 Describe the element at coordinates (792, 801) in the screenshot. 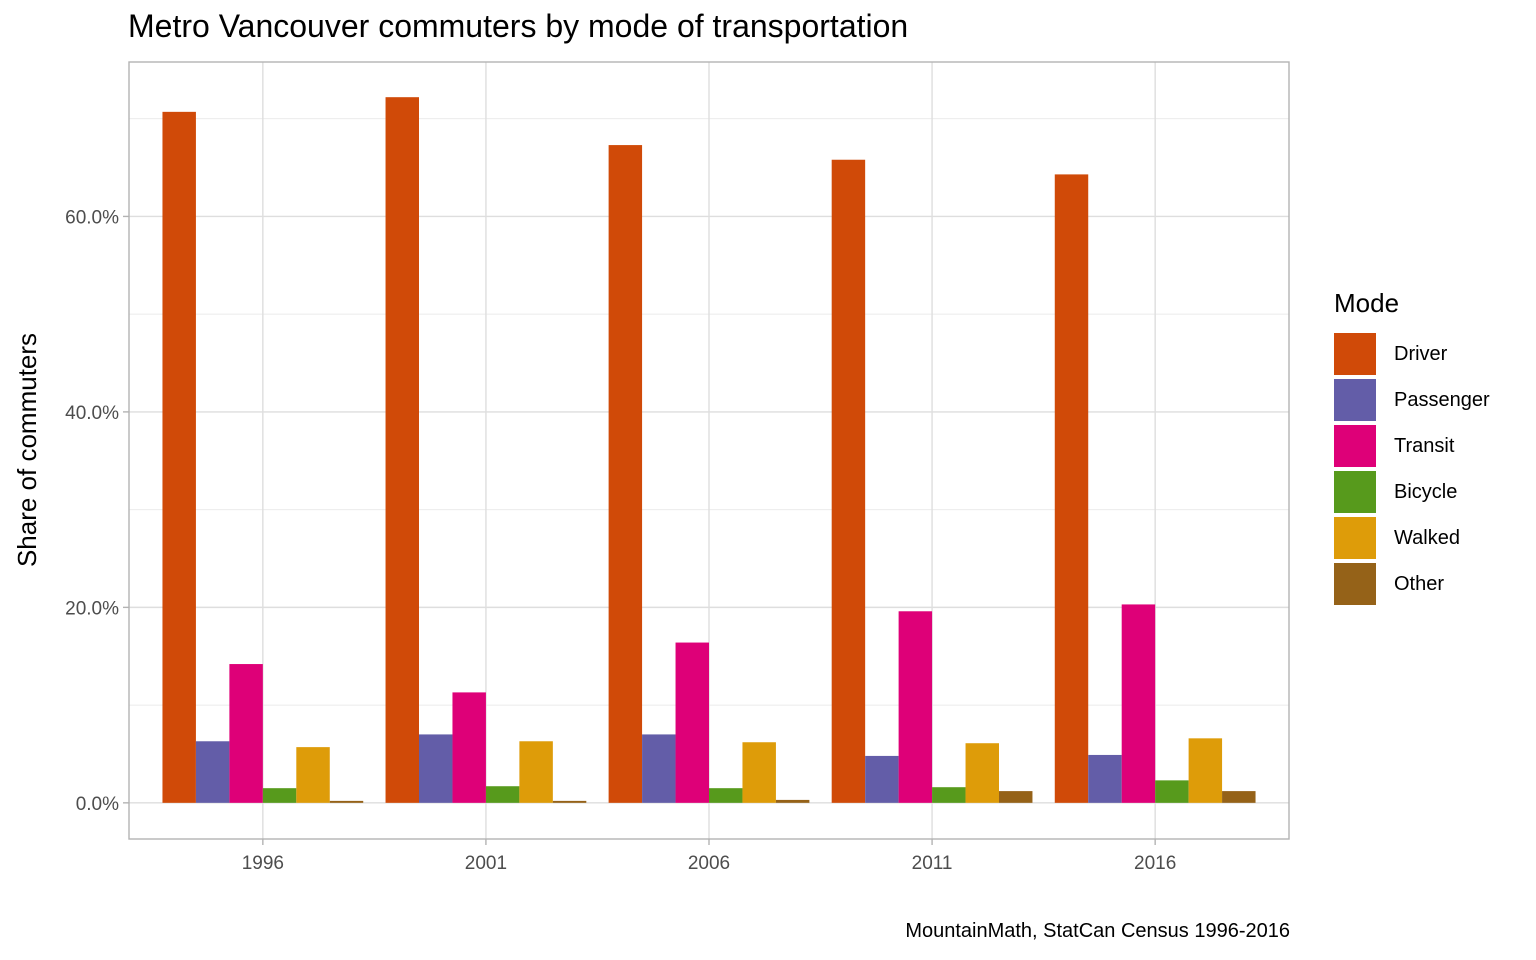

I see `bar-other-2006` at that location.